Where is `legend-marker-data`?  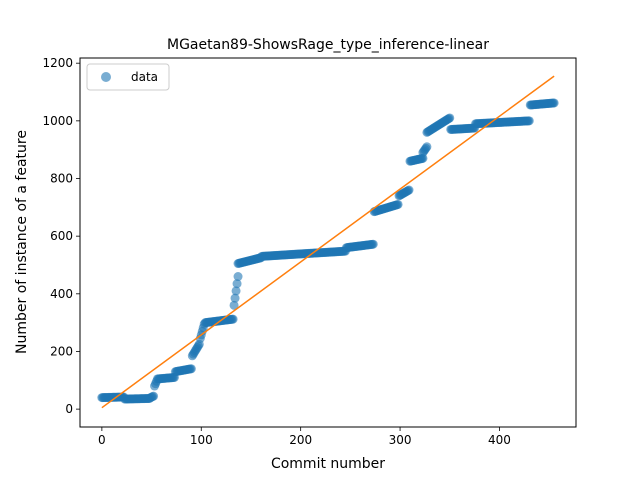 legend-marker-data is located at coordinates (106, 77).